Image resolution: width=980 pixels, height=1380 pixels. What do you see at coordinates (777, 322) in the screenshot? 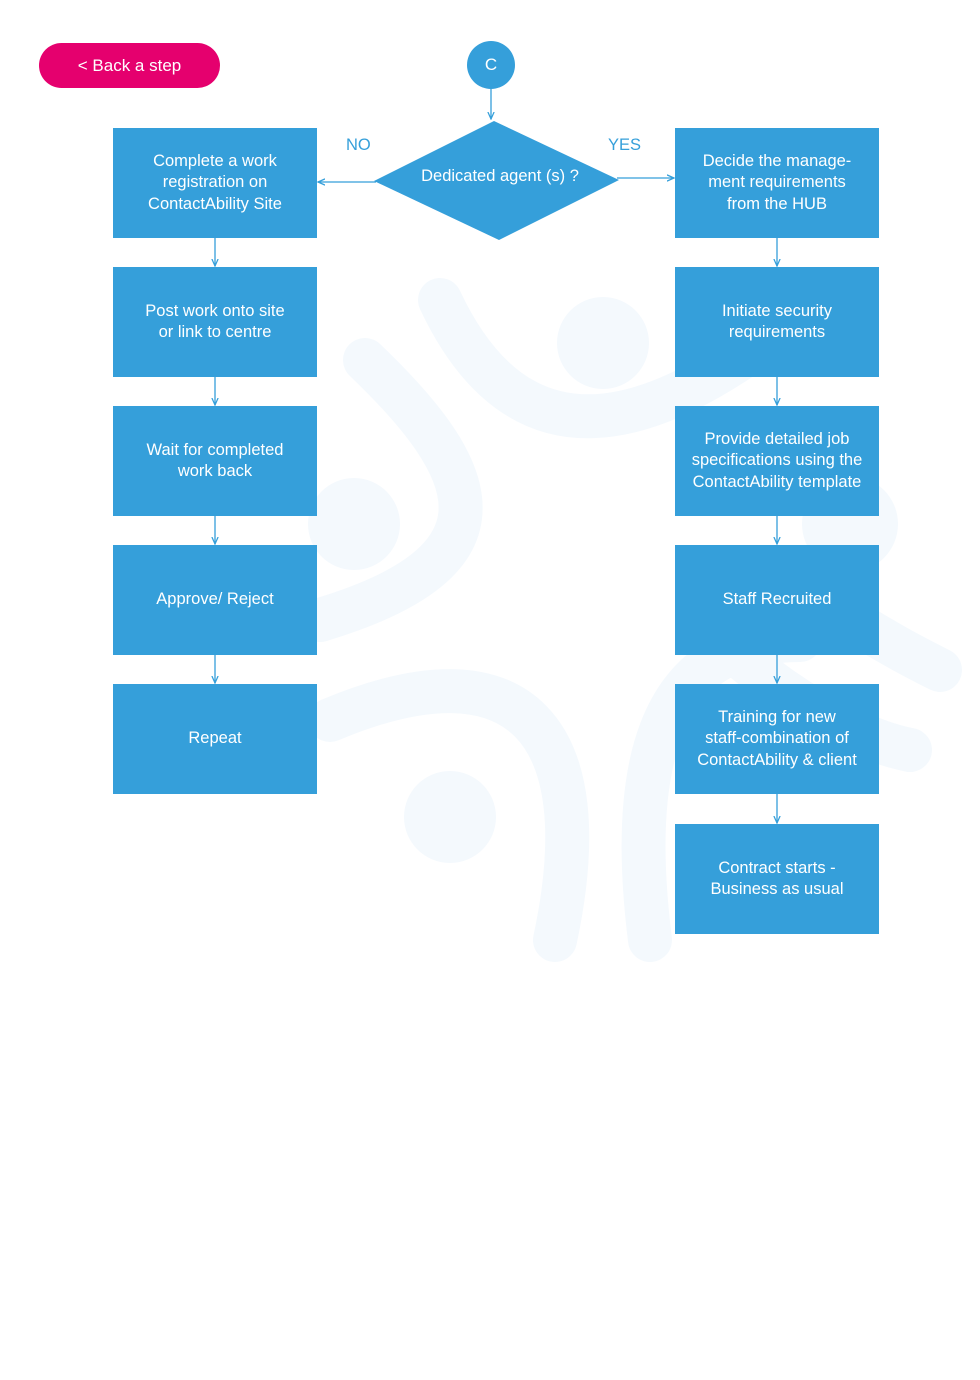
I see `step-initiate-security: Initiate security requirements` at bounding box center [777, 322].